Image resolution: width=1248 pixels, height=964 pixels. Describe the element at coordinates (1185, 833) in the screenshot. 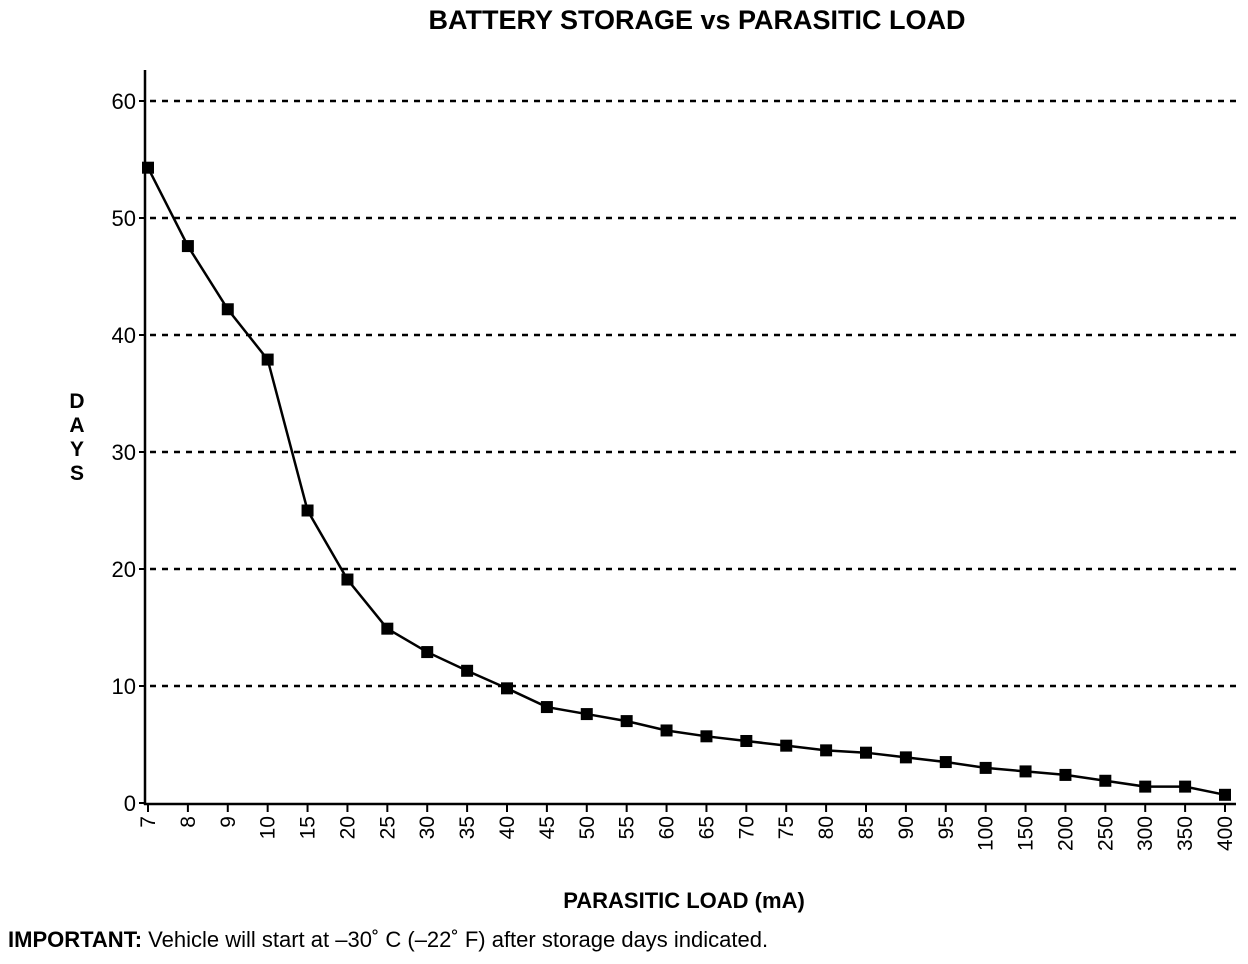

I see `x-tick-label: 350` at that location.